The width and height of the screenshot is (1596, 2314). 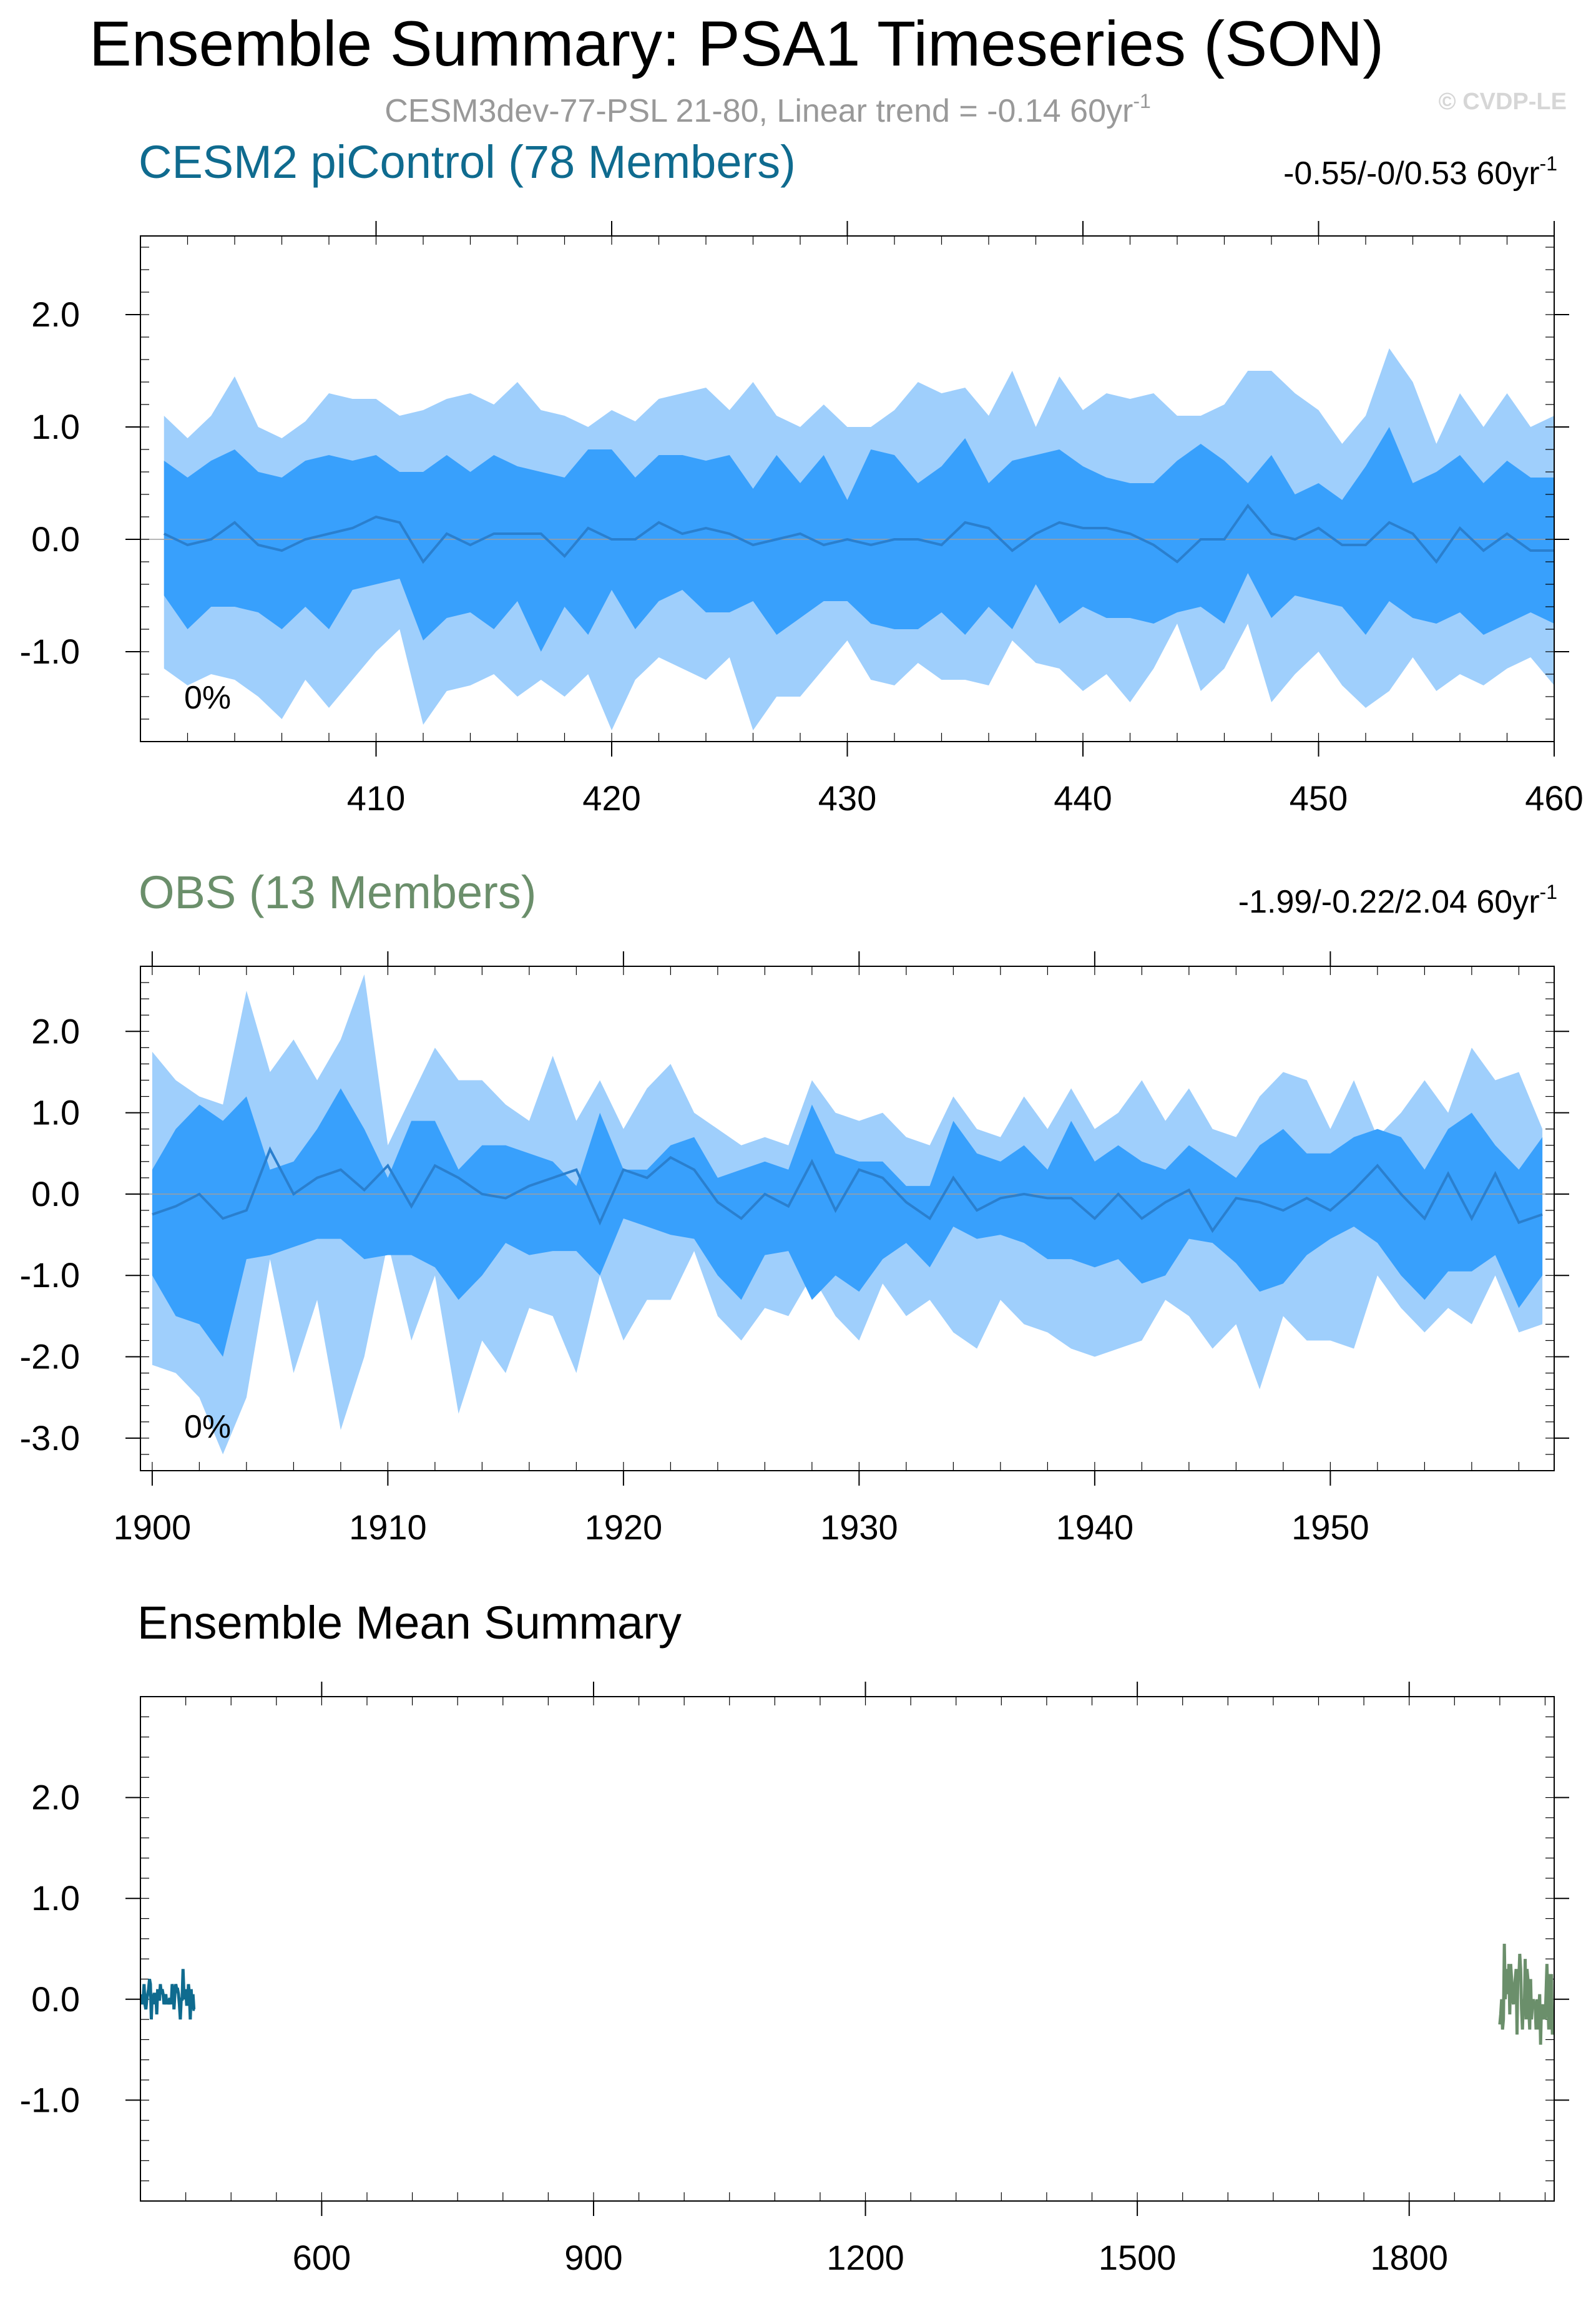 What do you see at coordinates (593, 2257) in the screenshot?
I see `mean-x-tick-label: 900` at bounding box center [593, 2257].